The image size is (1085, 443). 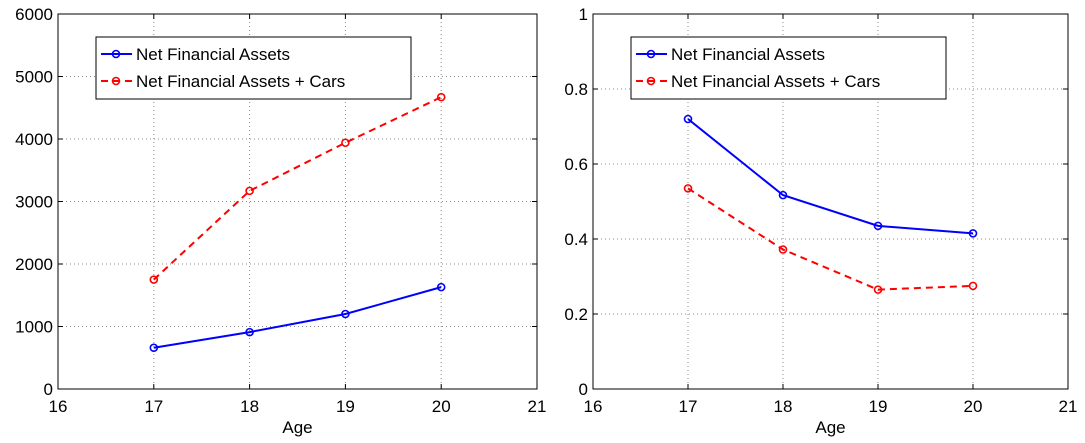 I want to click on y-tick-label: 0.8, so click(x=576, y=89).